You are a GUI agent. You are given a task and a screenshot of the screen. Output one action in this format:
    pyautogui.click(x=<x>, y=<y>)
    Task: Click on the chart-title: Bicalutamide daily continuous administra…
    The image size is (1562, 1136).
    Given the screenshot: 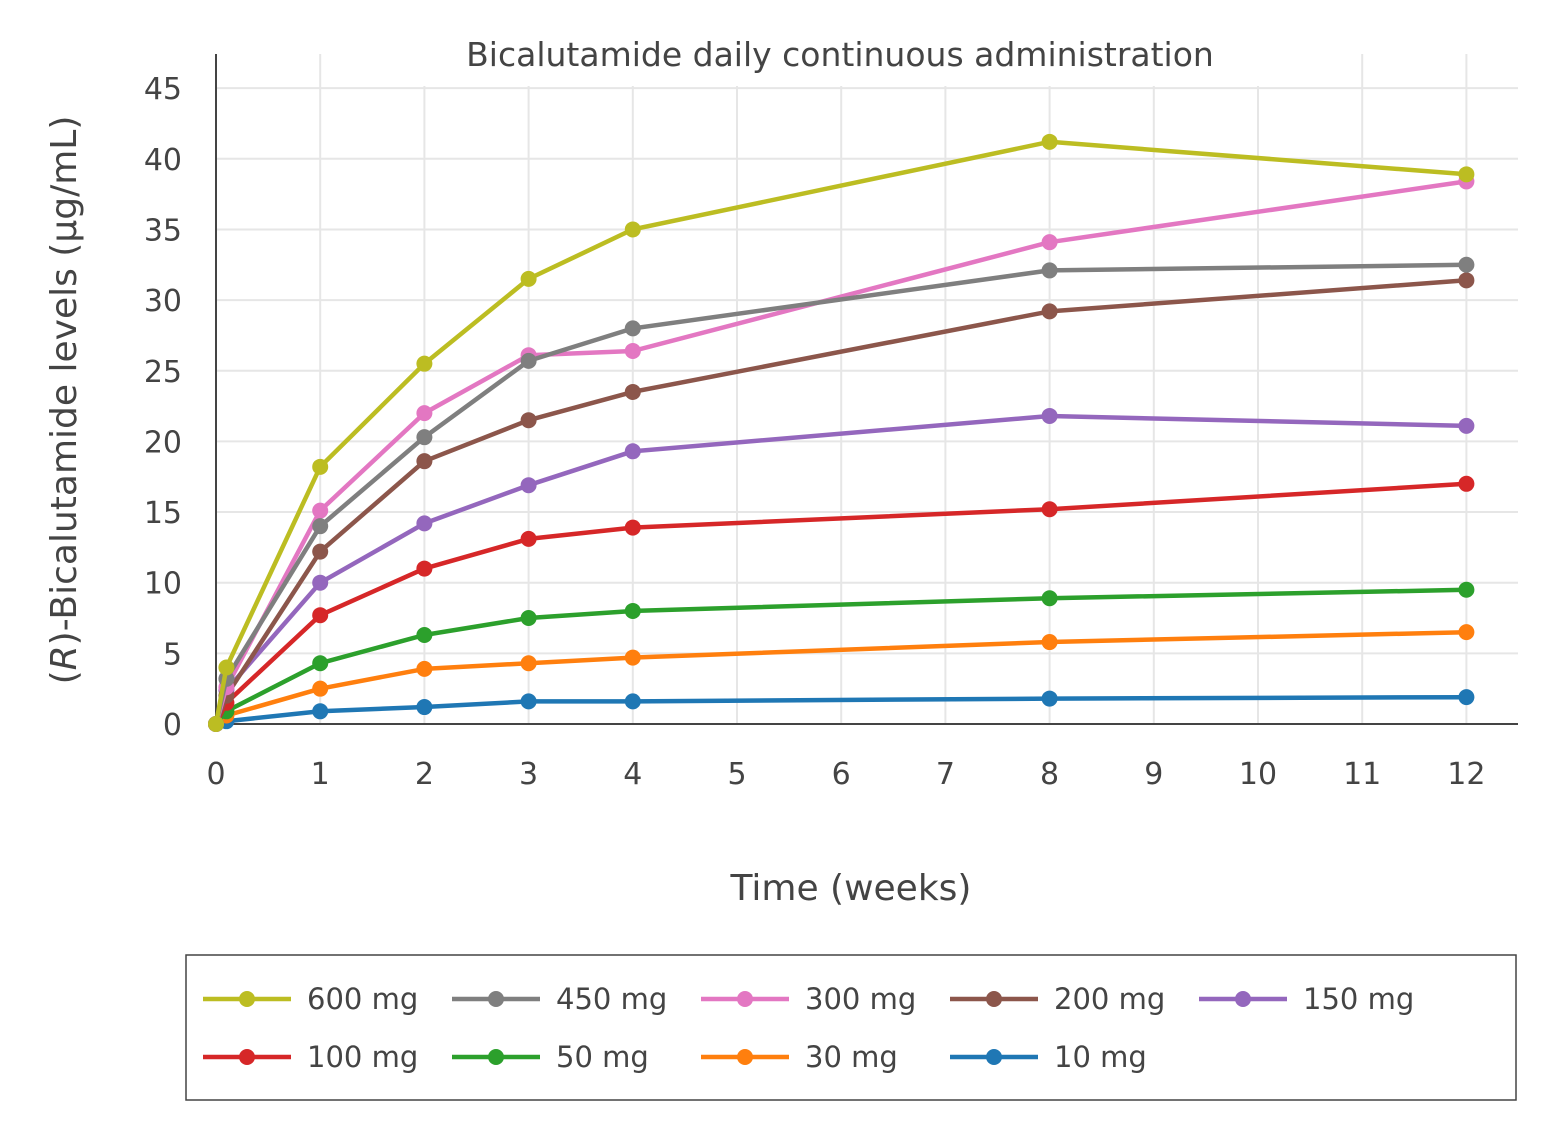 What is the action you would take?
    pyautogui.click(x=840, y=54)
    